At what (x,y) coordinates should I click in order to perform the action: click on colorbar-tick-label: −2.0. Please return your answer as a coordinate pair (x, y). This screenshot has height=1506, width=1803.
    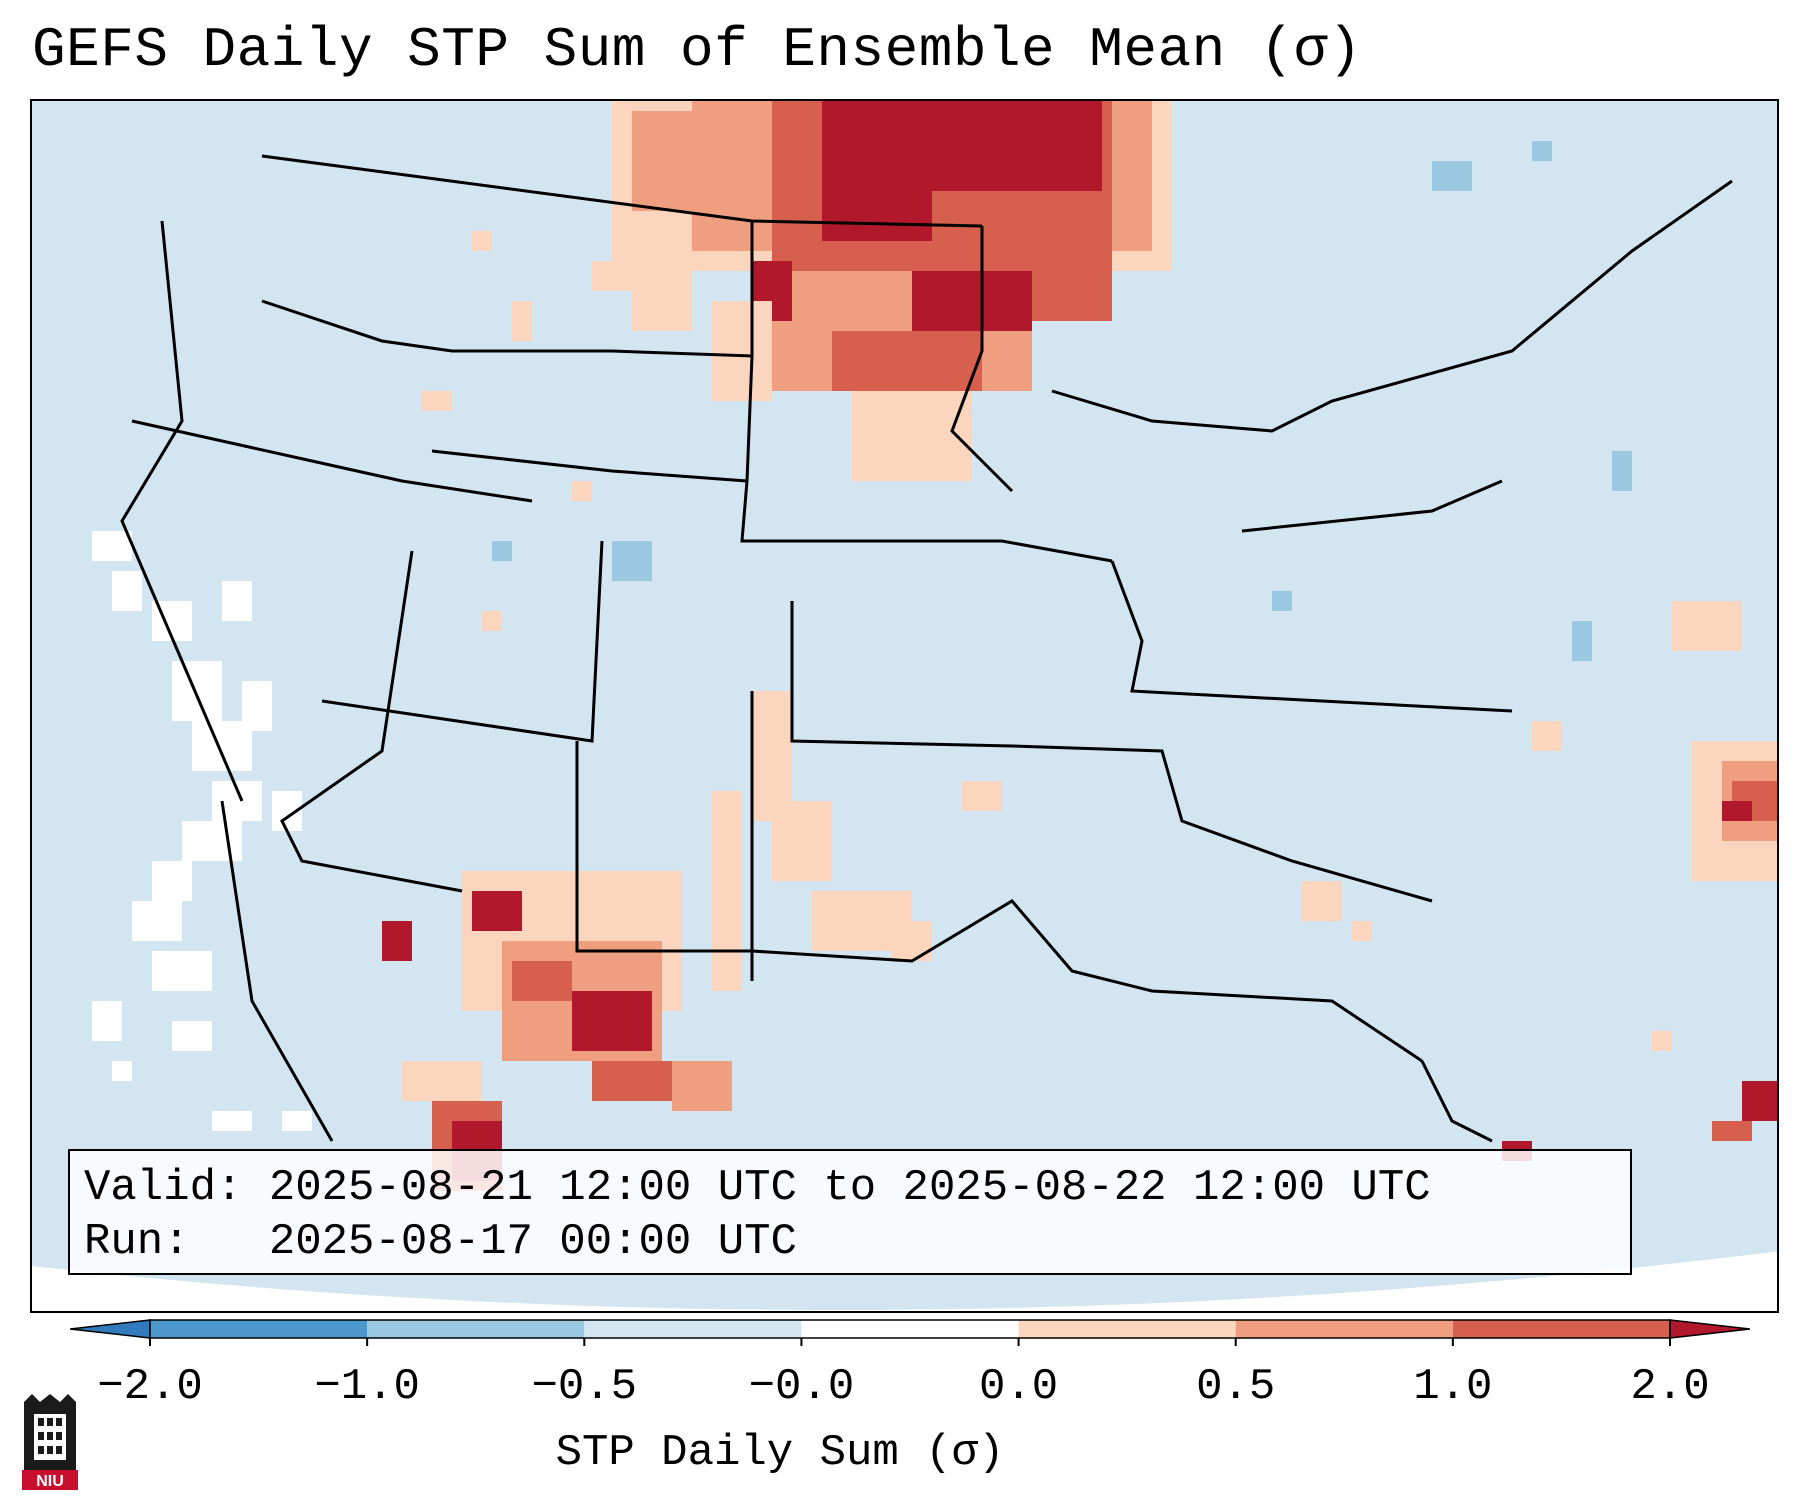
    Looking at the image, I should click on (150, 1387).